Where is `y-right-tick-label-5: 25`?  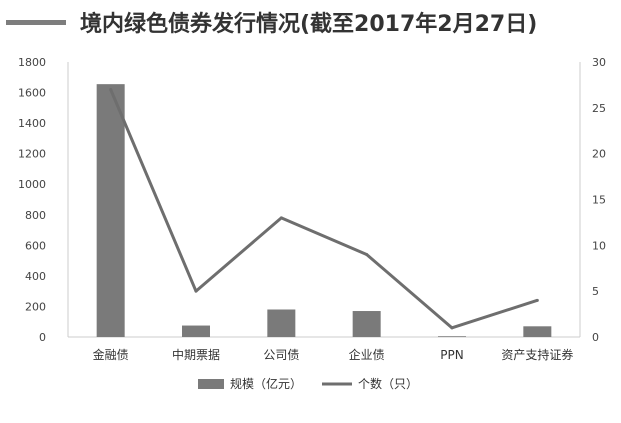 y-right-tick-label-5: 25 is located at coordinates (599, 108).